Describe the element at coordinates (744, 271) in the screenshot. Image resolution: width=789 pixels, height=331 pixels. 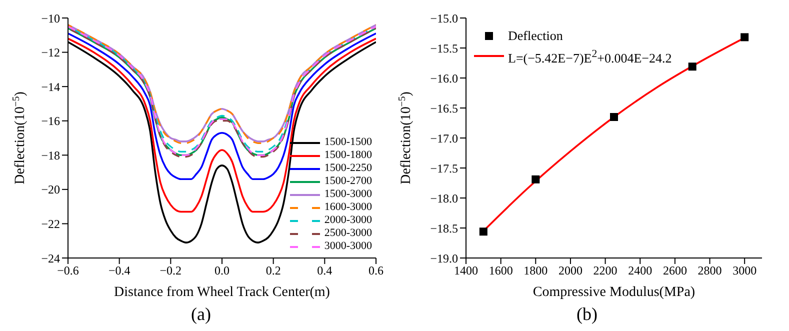
I see `x-tick-label: 3000` at that location.